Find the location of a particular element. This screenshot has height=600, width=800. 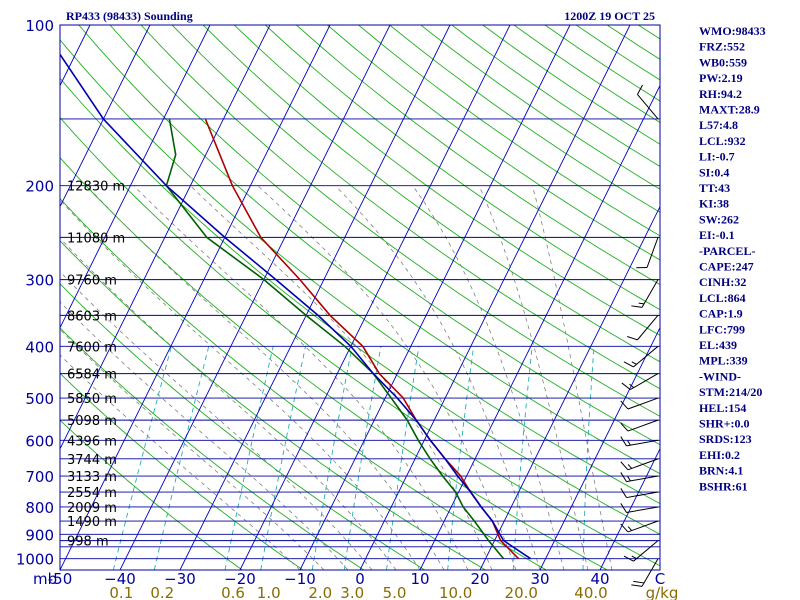

height-label: 998 m is located at coordinates (88, 542).